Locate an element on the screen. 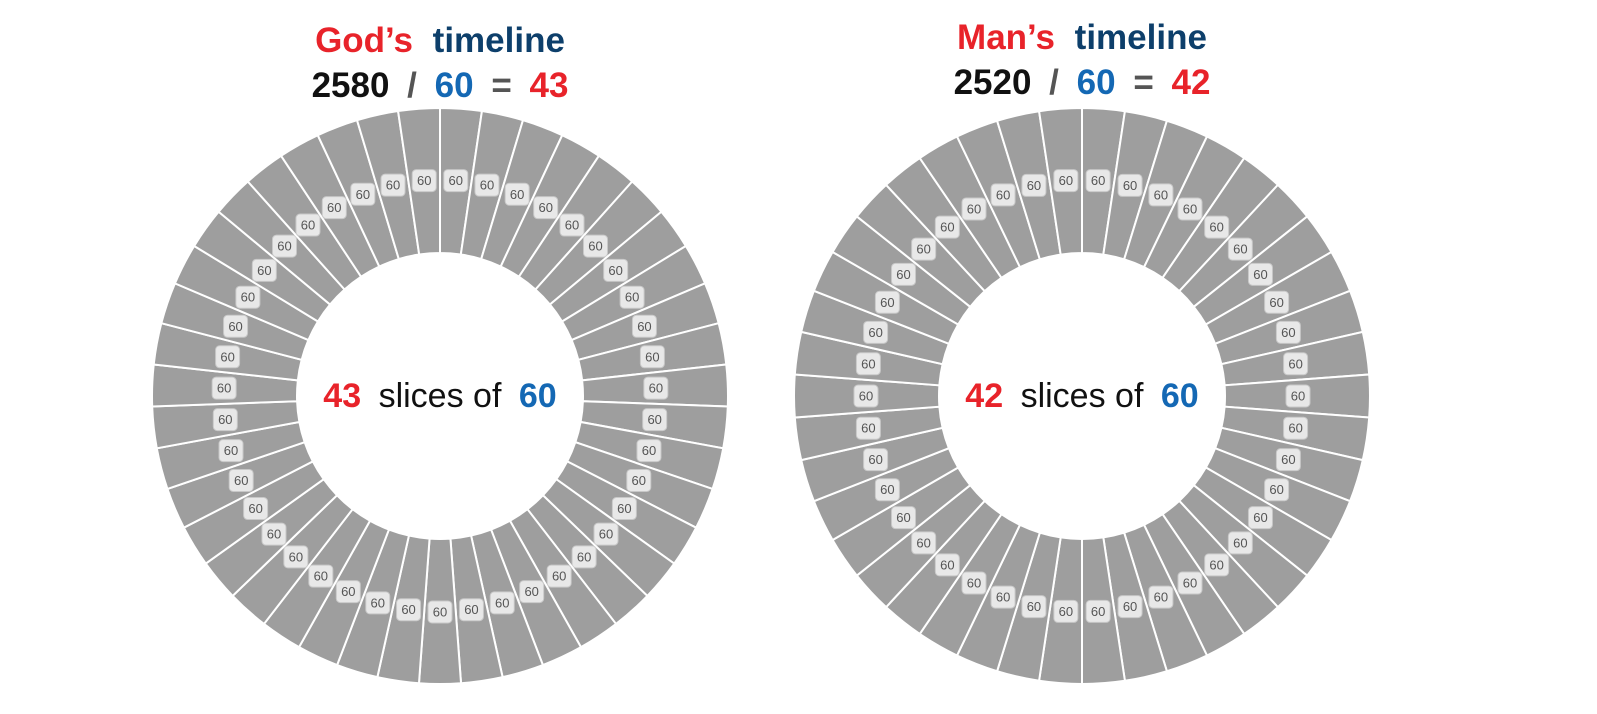 This screenshot has width=1597, height=714. gods-equation: 2580 / 60 = 43 is located at coordinates (440, 85).